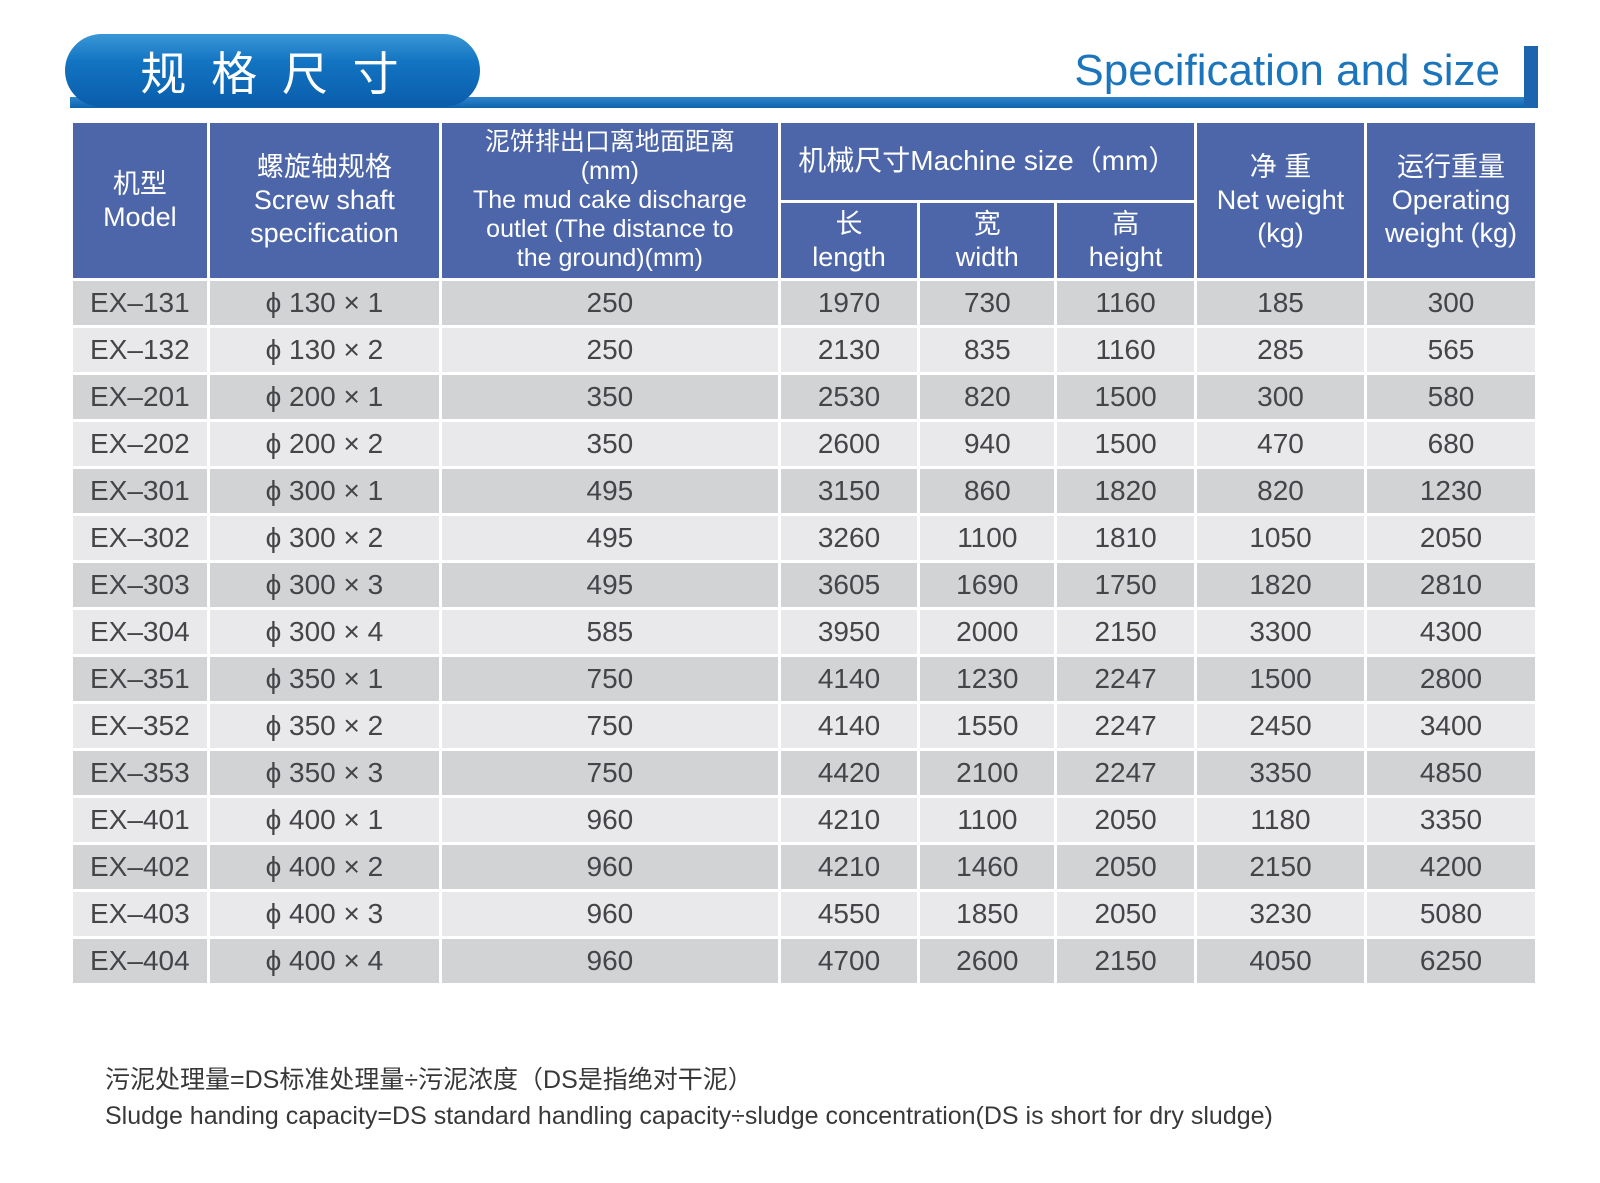 The height and width of the screenshot is (1183, 1600). I want to click on cell-model: EX–131, so click(140, 303).